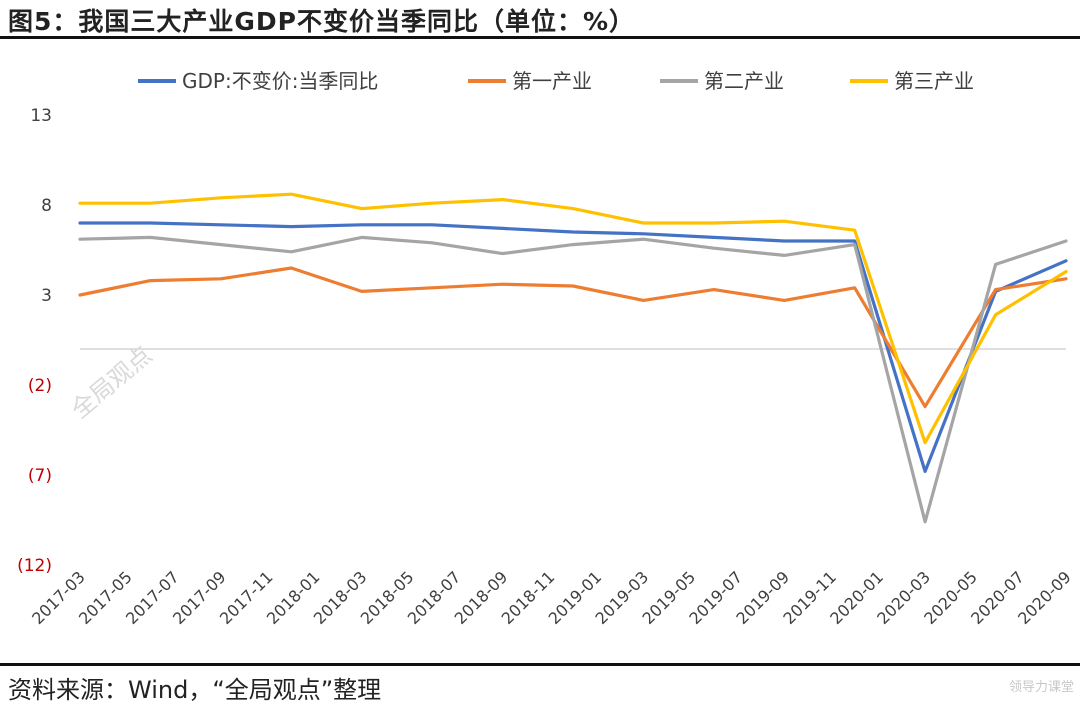 Image resolution: width=1080 pixels, height=707 pixels. I want to click on legend-label-gdp: GDP:不变价:当季同比, so click(280, 81).